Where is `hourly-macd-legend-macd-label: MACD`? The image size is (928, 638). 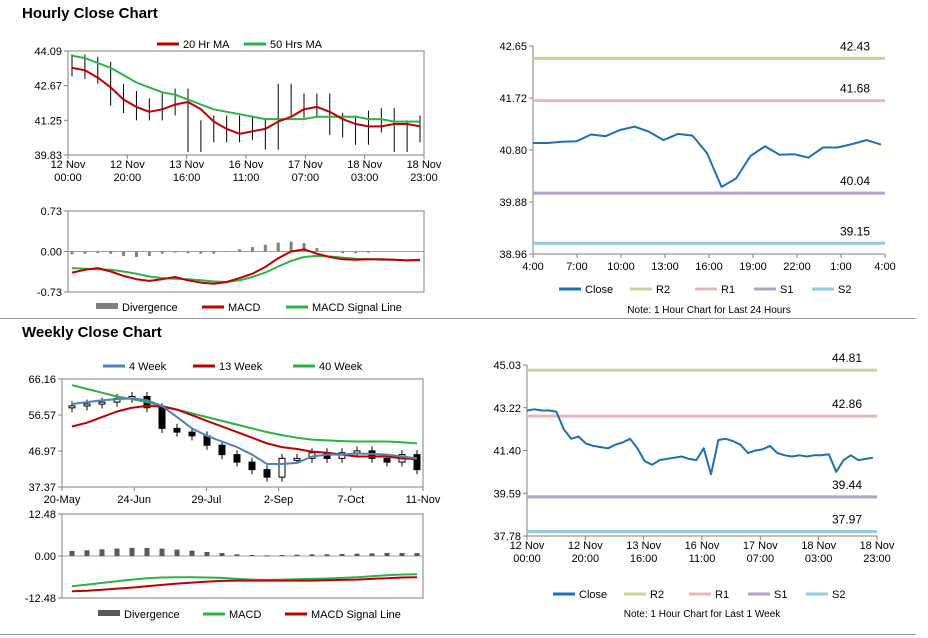 hourly-macd-legend-macd-label: MACD is located at coordinates (244, 308).